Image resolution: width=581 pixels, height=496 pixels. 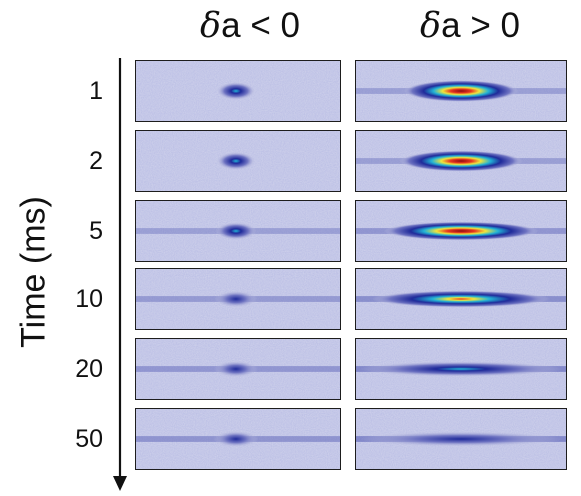 I want to click on column-title-positive: δa > 0, so click(x=470, y=26).